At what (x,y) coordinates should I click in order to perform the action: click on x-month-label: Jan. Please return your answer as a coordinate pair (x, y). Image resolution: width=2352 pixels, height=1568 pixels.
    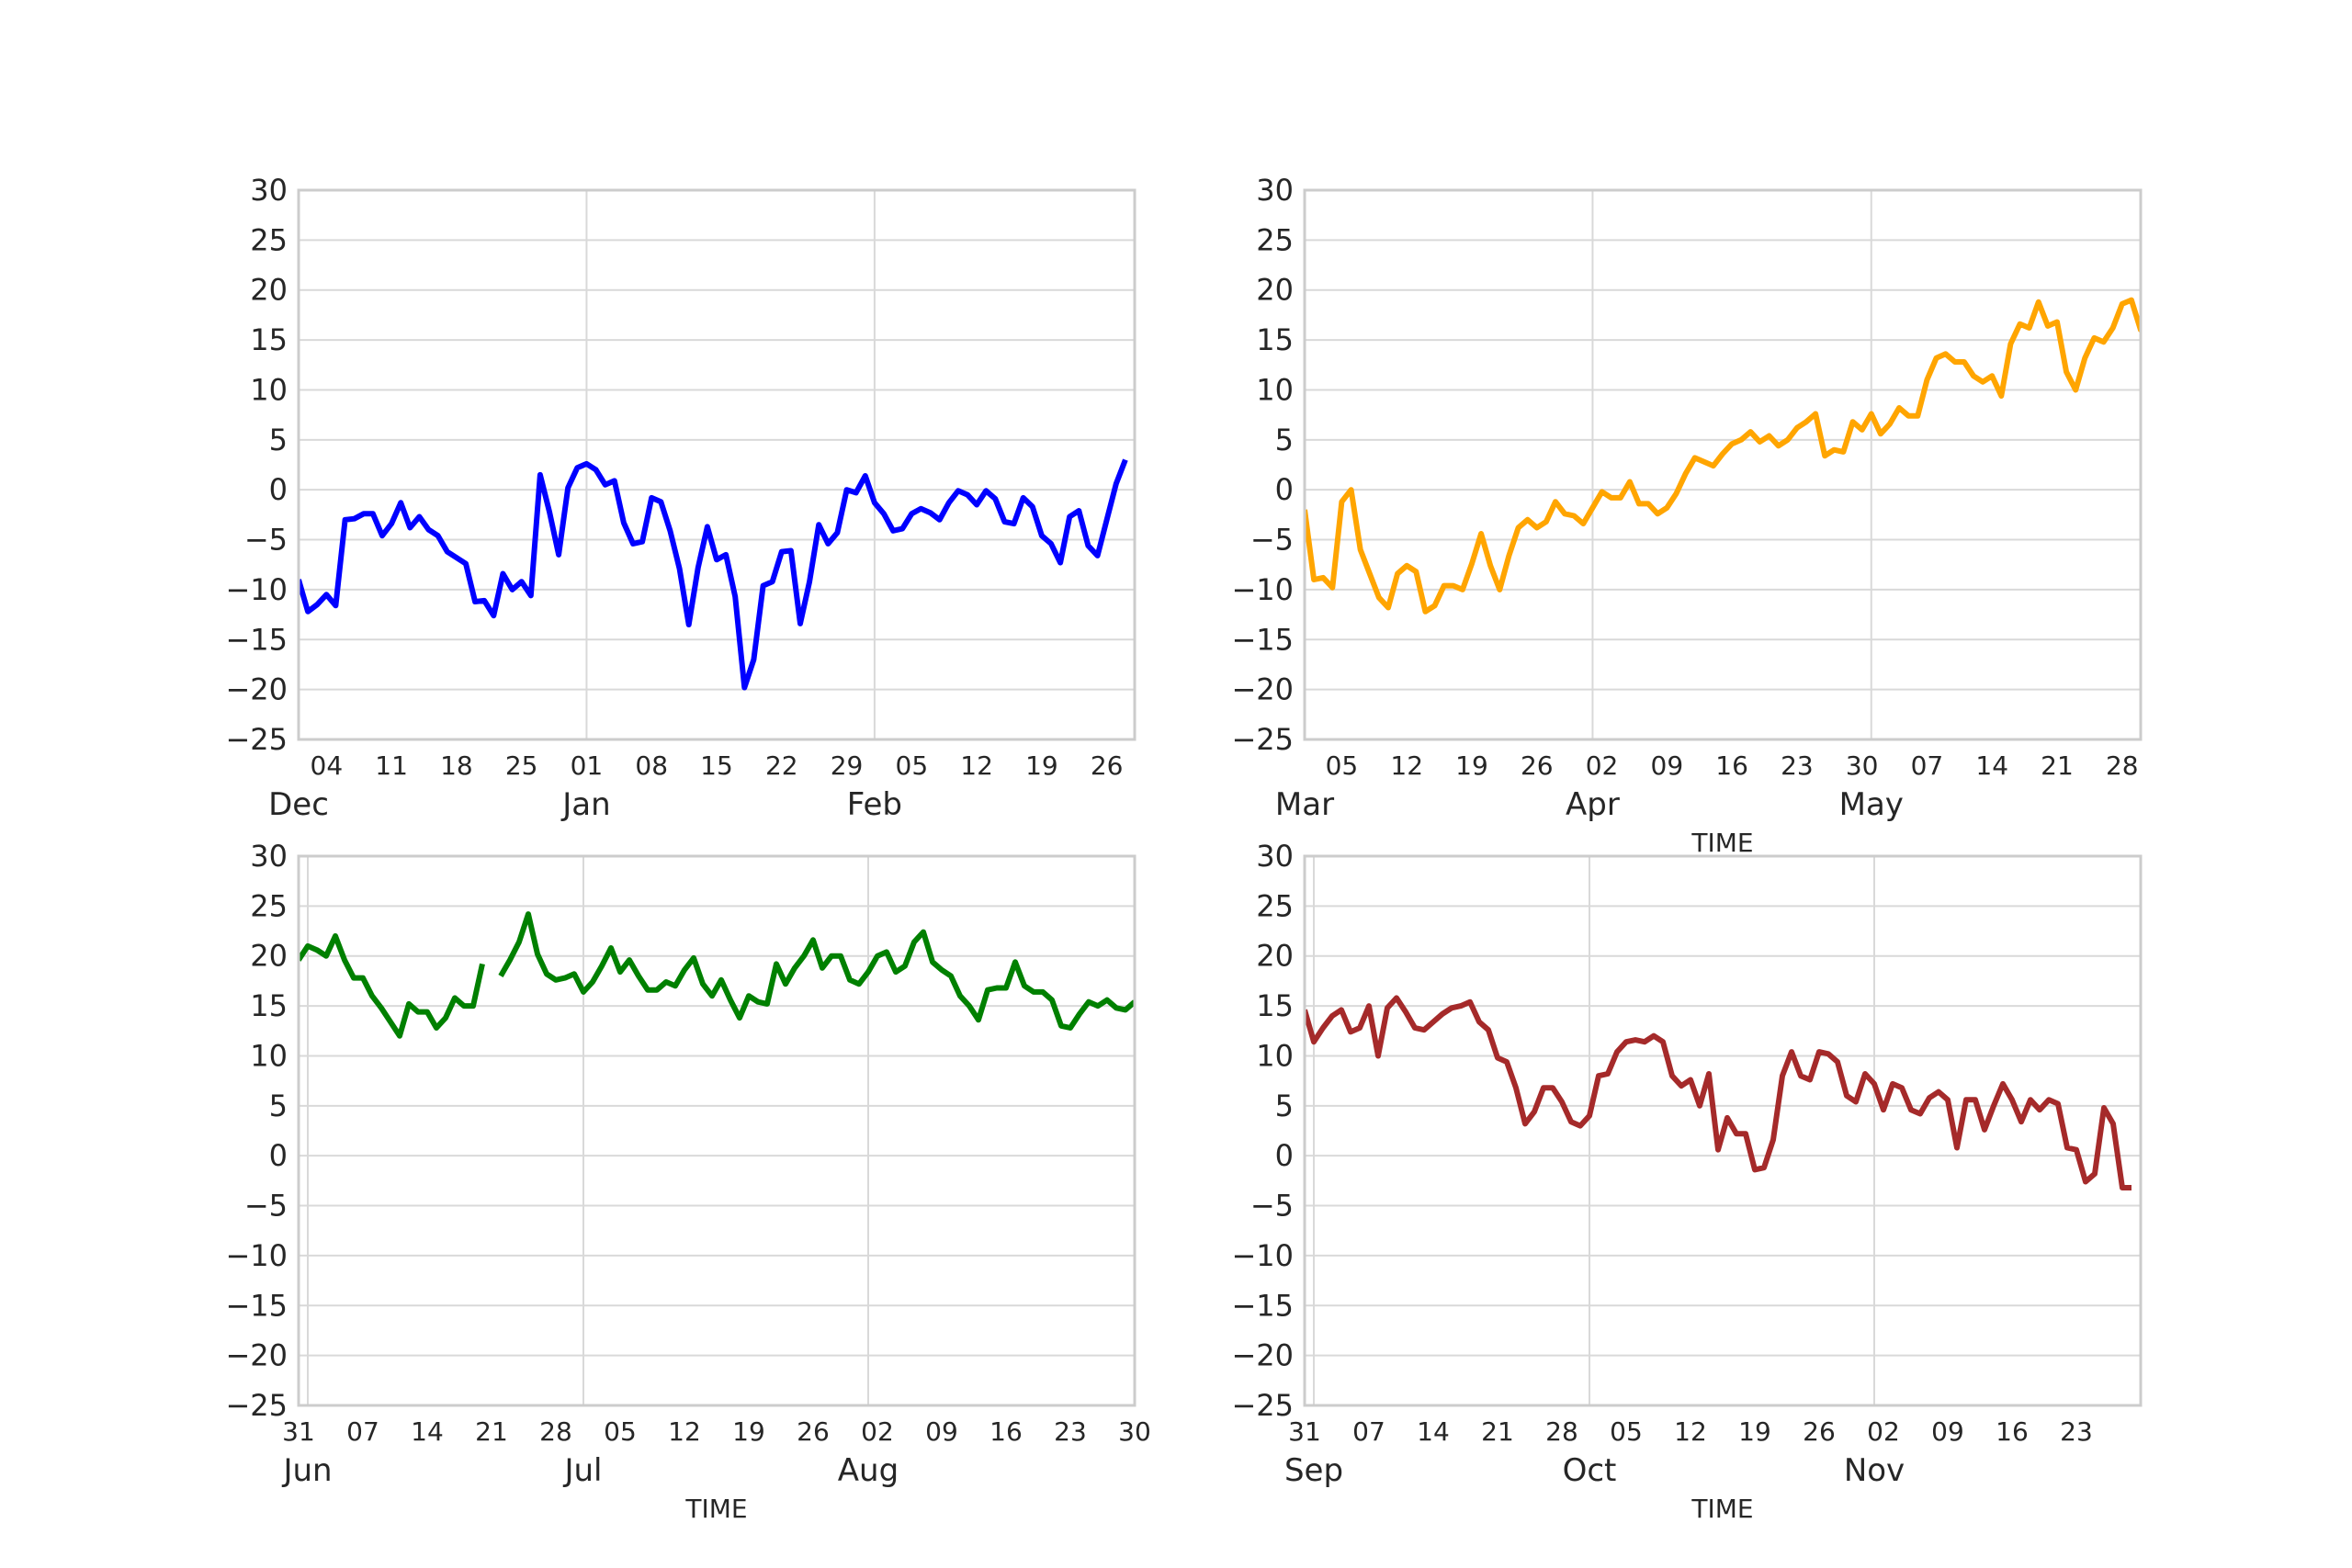
    Looking at the image, I should click on (585, 804).